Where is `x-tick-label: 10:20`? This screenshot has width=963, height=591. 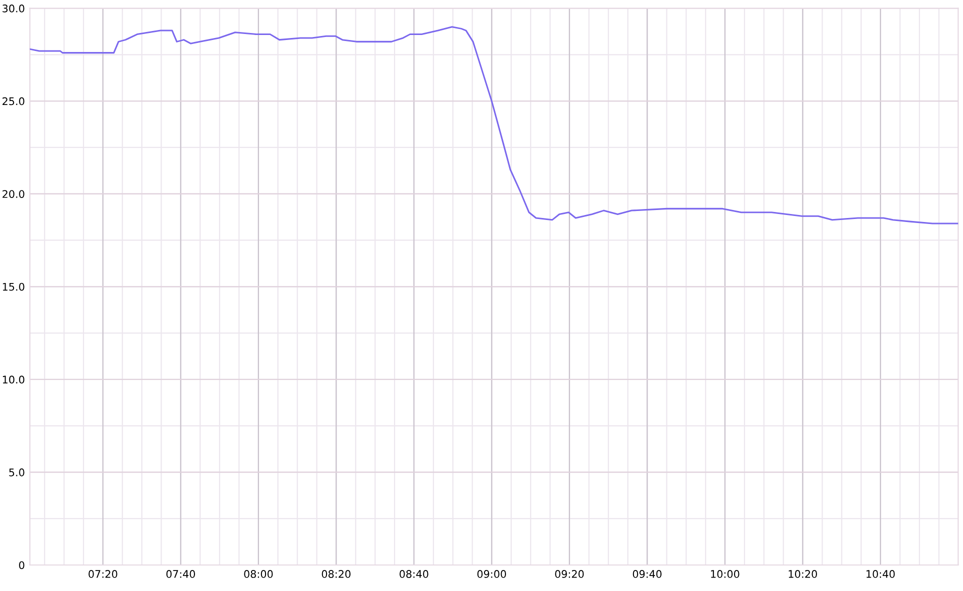 x-tick-label: 10:20 is located at coordinates (802, 574).